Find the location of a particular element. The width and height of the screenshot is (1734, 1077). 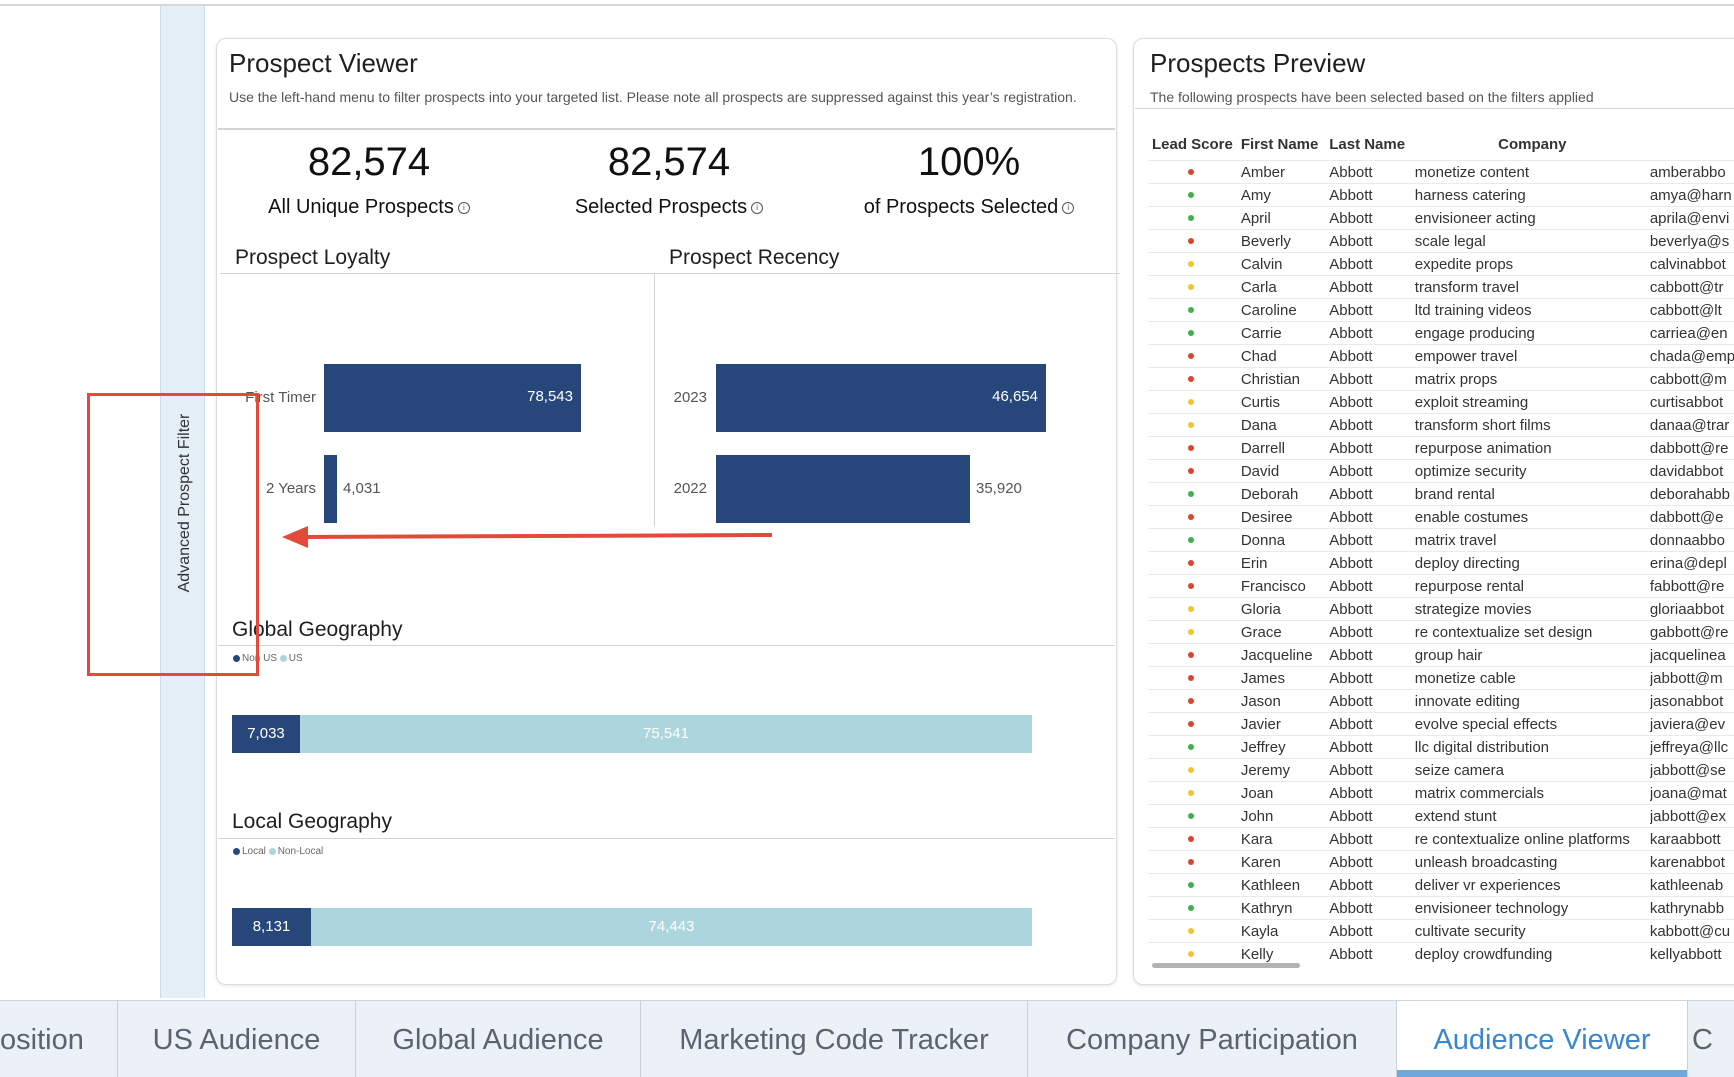

column-header-email is located at coordinates (1692, 144).